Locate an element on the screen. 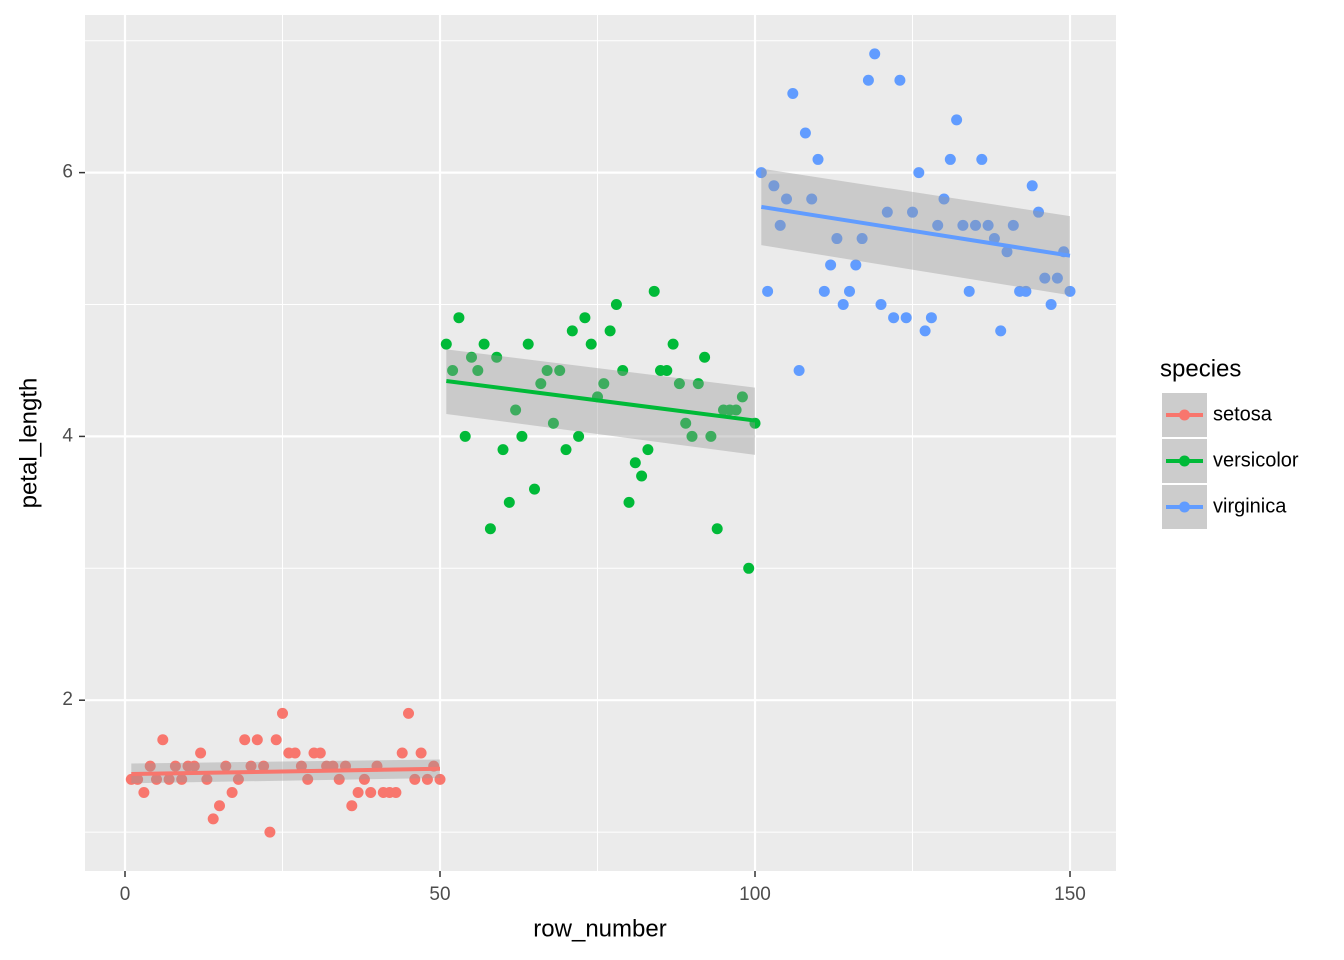 The height and width of the screenshot is (960, 1344). y-tick-label: 2 is located at coordinates (67, 699).